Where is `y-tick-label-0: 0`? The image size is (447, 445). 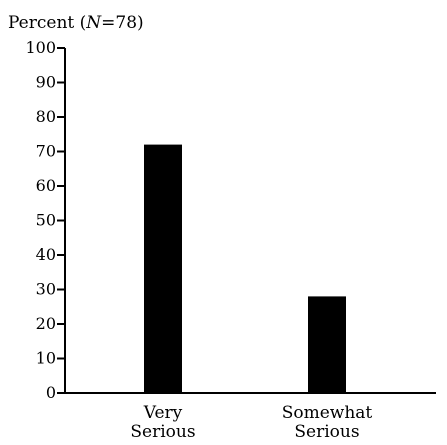
y-tick-label-0: 0 is located at coordinates (51, 392).